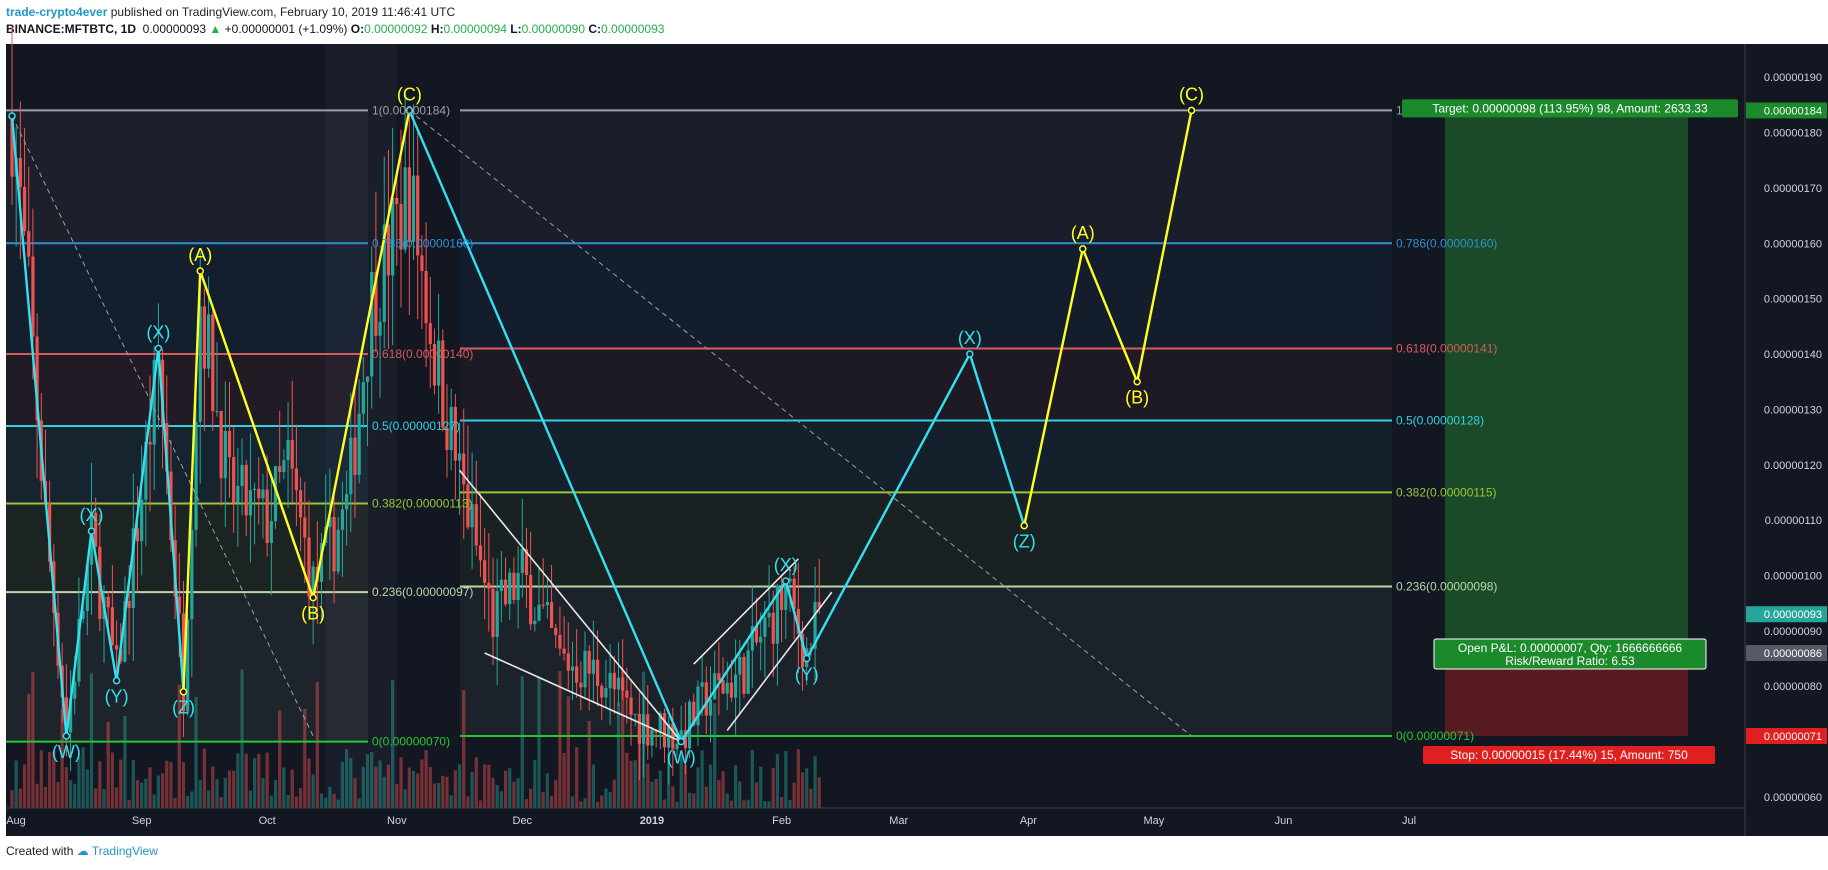  What do you see at coordinates (1786, 652) in the screenshot?
I see `price-badge` at bounding box center [1786, 652].